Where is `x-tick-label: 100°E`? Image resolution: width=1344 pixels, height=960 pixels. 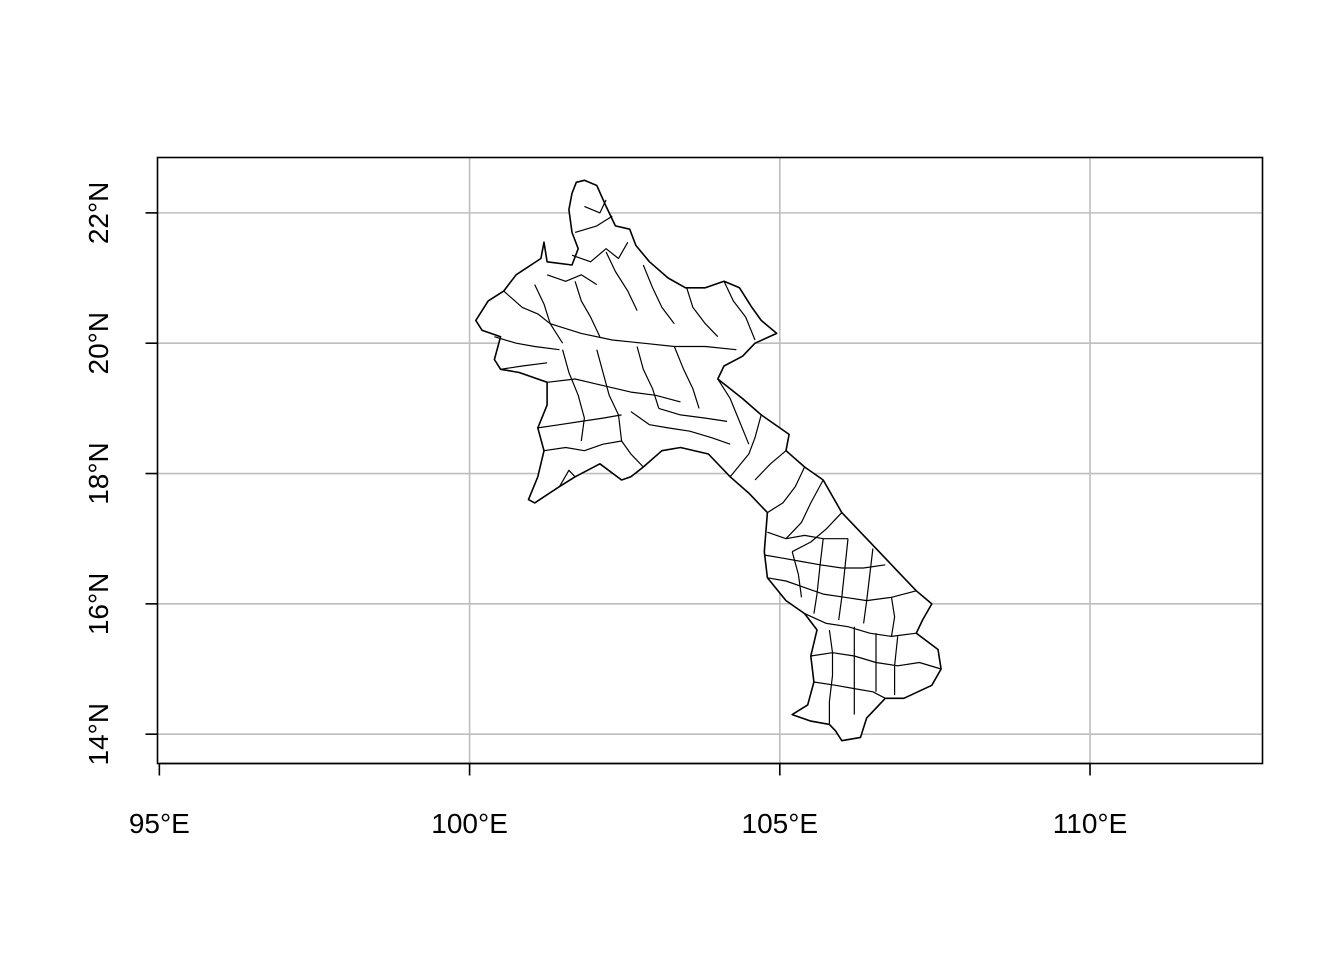 x-tick-label: 100°E is located at coordinates (469, 823).